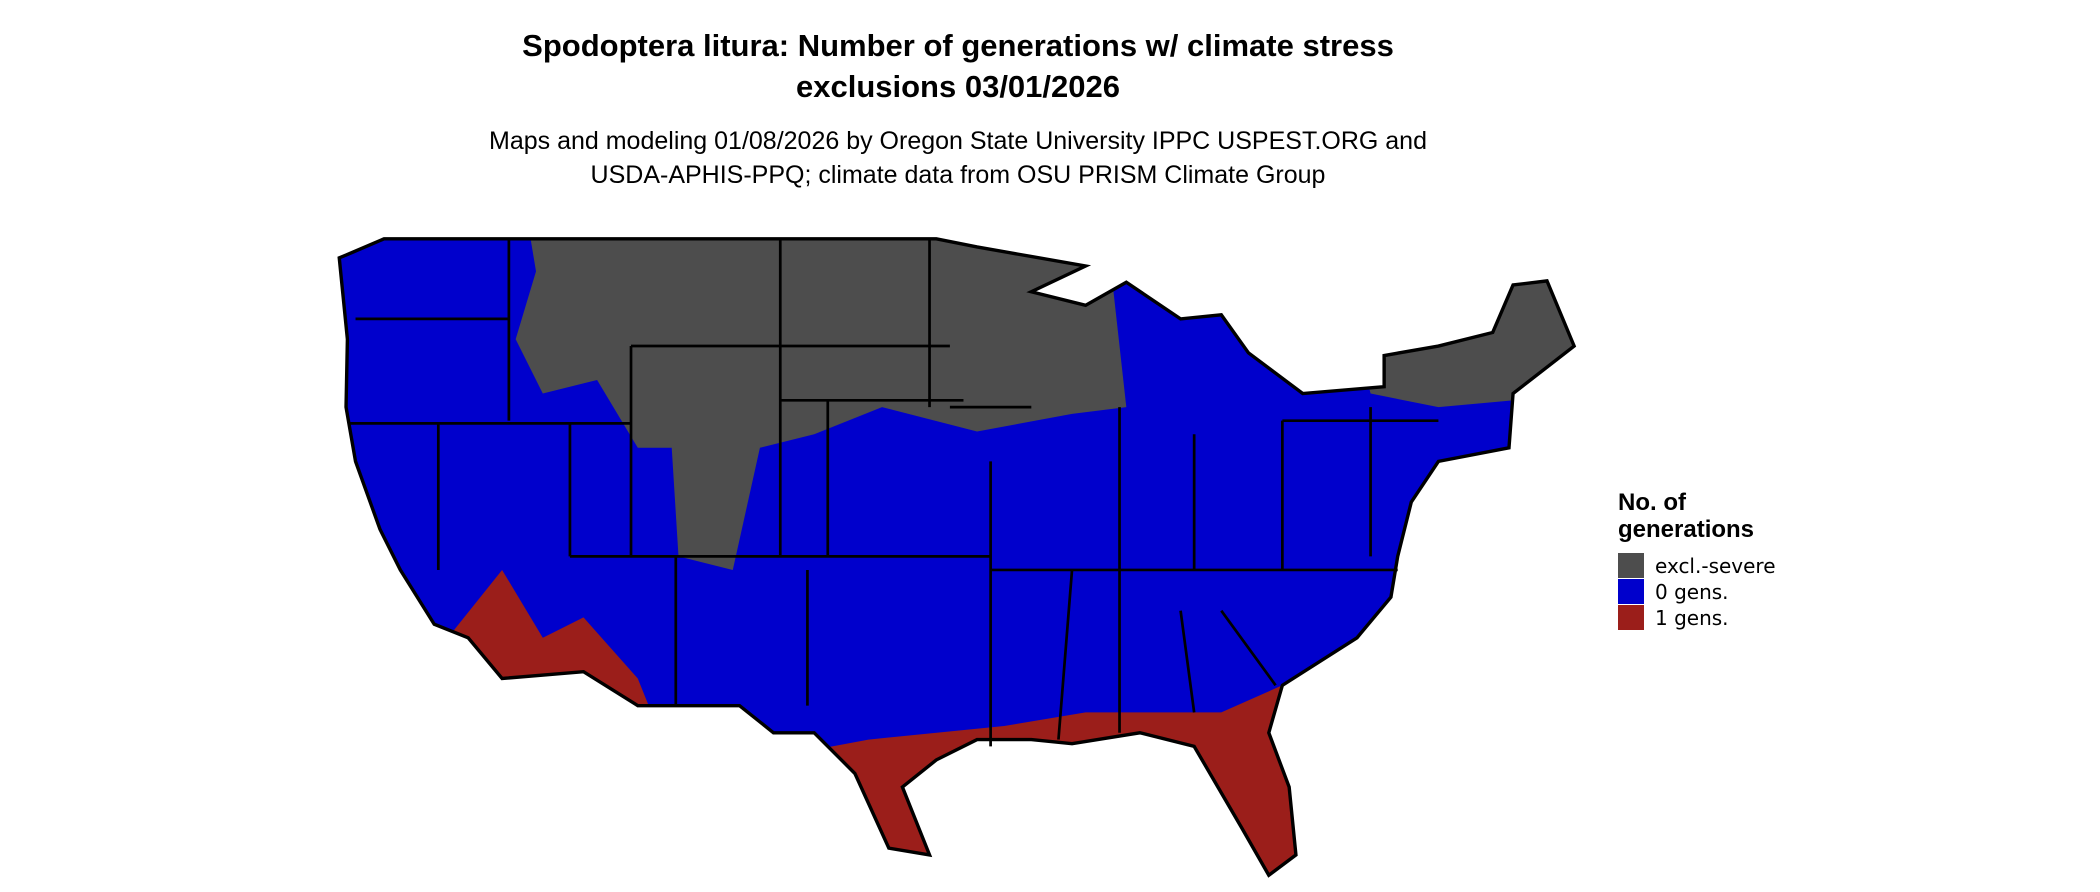 This screenshot has width=2100, height=892. What do you see at coordinates (958, 86) in the screenshot?
I see `title-line: exclusions 03/01/2026` at bounding box center [958, 86].